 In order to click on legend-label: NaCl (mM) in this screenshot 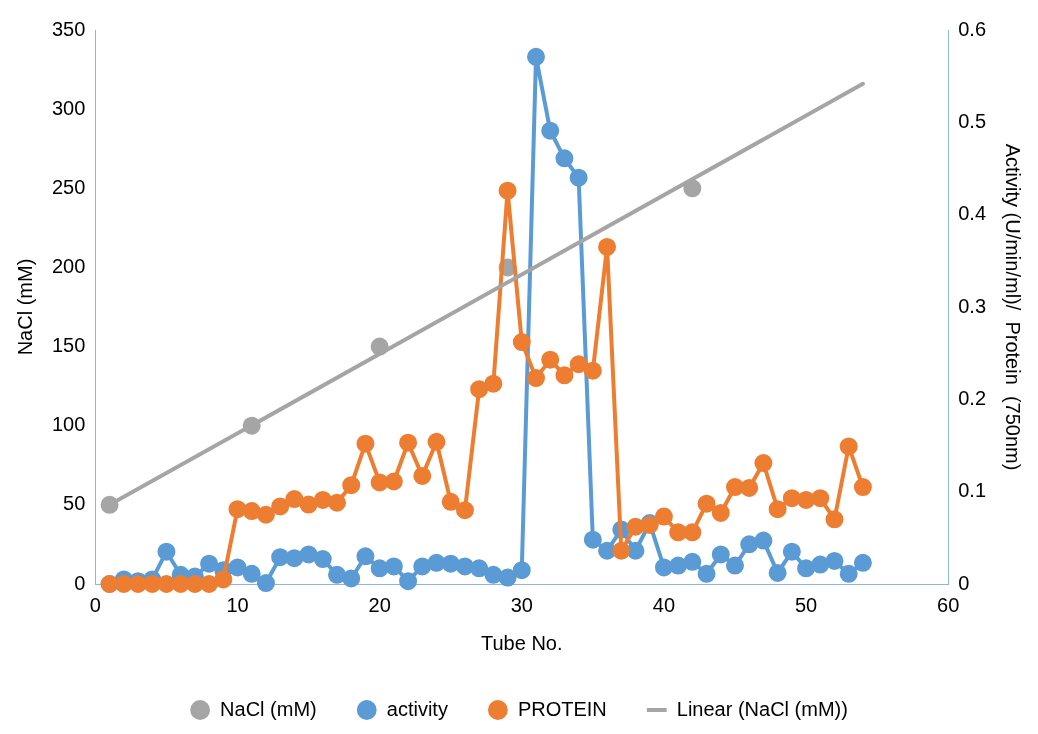, I will do `click(268, 708)`.